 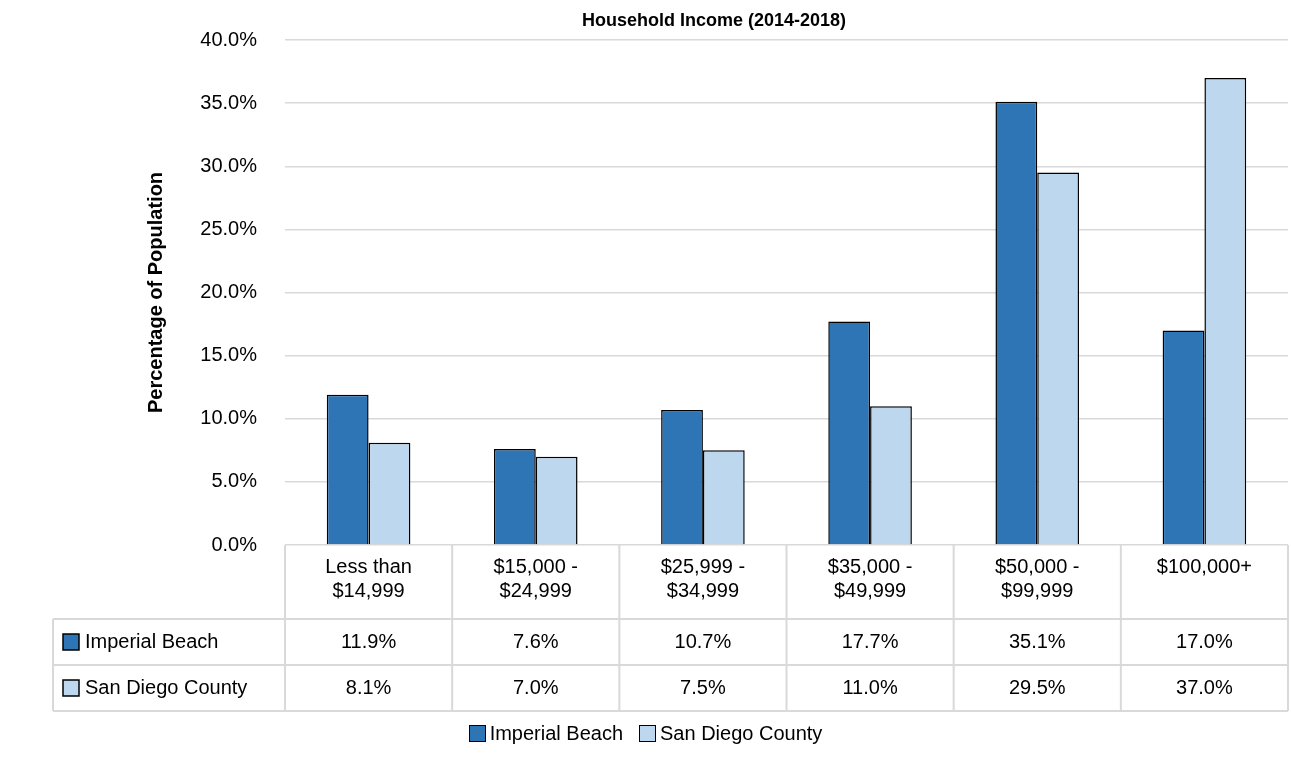 I want to click on data-label: 11.9%, so click(x=368, y=640).